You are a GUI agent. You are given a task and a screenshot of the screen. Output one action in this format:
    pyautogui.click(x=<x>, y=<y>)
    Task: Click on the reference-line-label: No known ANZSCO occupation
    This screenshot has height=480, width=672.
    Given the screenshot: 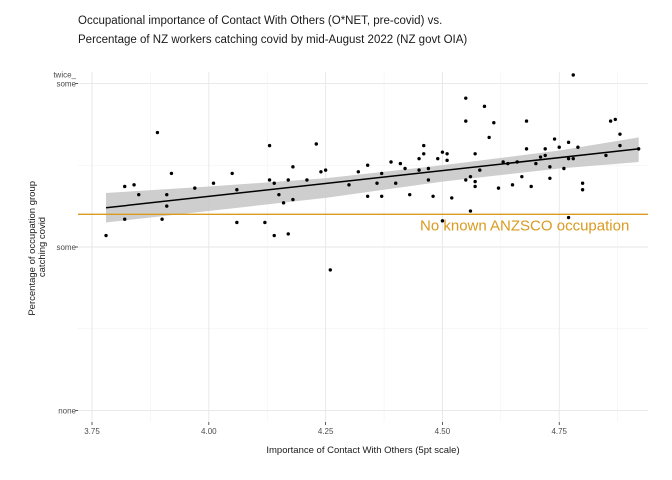 What is the action you would take?
    pyautogui.click(x=524, y=225)
    